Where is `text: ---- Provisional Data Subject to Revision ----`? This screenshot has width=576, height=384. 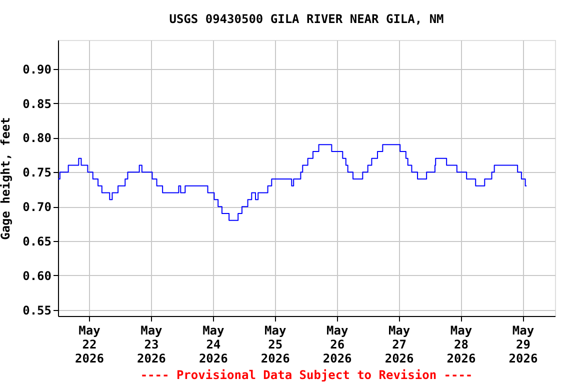 text: ---- Provisional Data Subject to Revision ---- is located at coordinates (306, 375).